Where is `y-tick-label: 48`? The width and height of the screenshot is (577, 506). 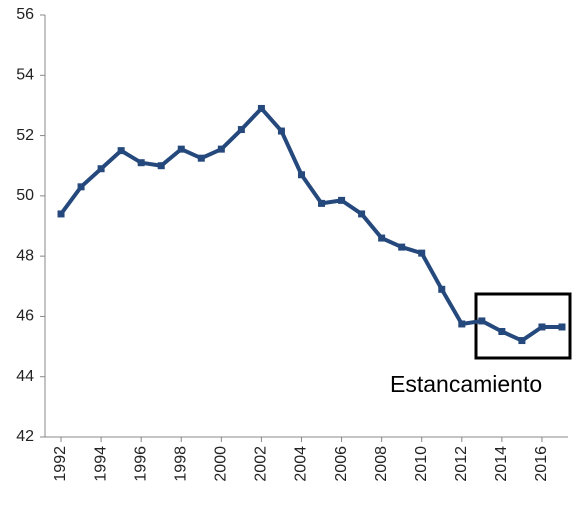
y-tick-label: 48 is located at coordinates (25, 255).